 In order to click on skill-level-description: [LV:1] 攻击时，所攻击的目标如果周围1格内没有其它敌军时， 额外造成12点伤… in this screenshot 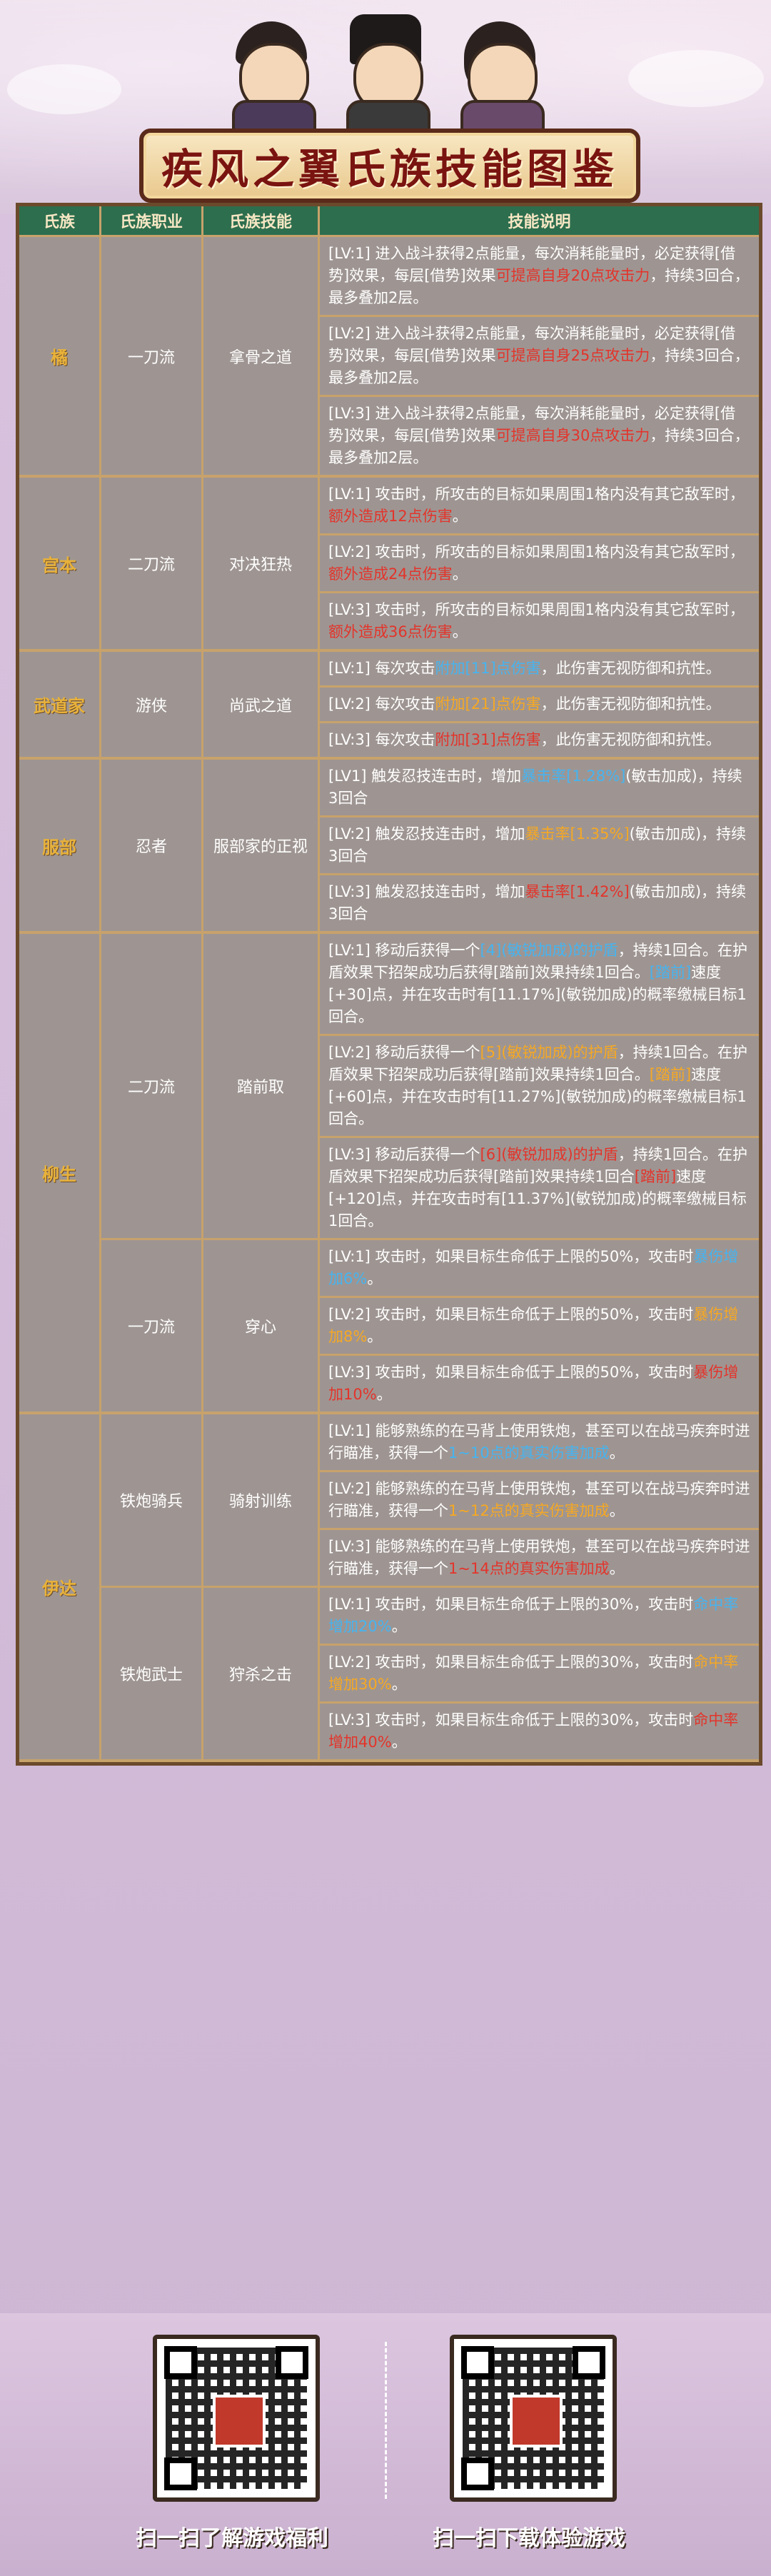, I will do `click(539, 507)`.